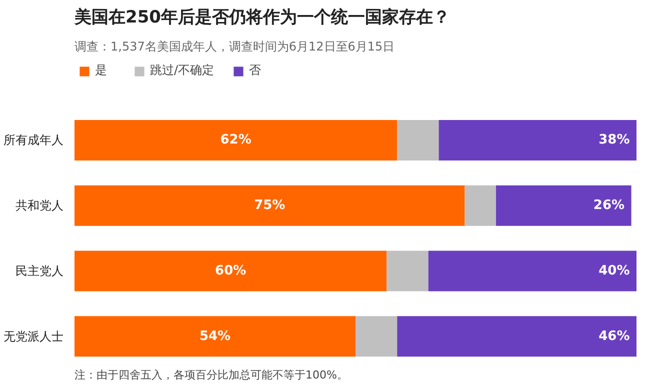 Image resolution: width=650 pixels, height=385 pixels. Describe the element at coordinates (40, 271) in the screenshot. I see `y-tick-label: 民主党人` at that location.